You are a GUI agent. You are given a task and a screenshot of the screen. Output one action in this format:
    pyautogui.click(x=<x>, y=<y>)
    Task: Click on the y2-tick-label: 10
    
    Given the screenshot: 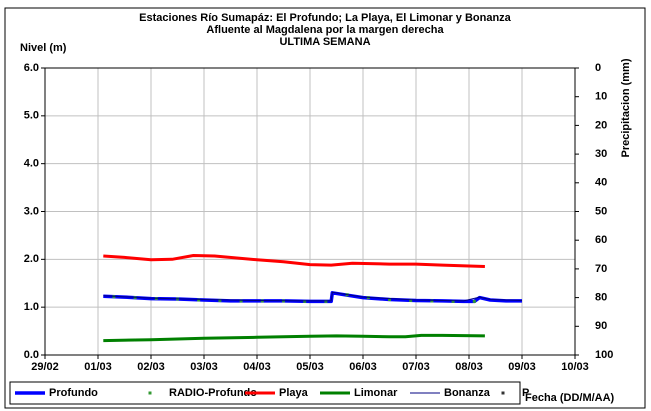 What is the action you would take?
    pyautogui.click(x=601, y=97)
    